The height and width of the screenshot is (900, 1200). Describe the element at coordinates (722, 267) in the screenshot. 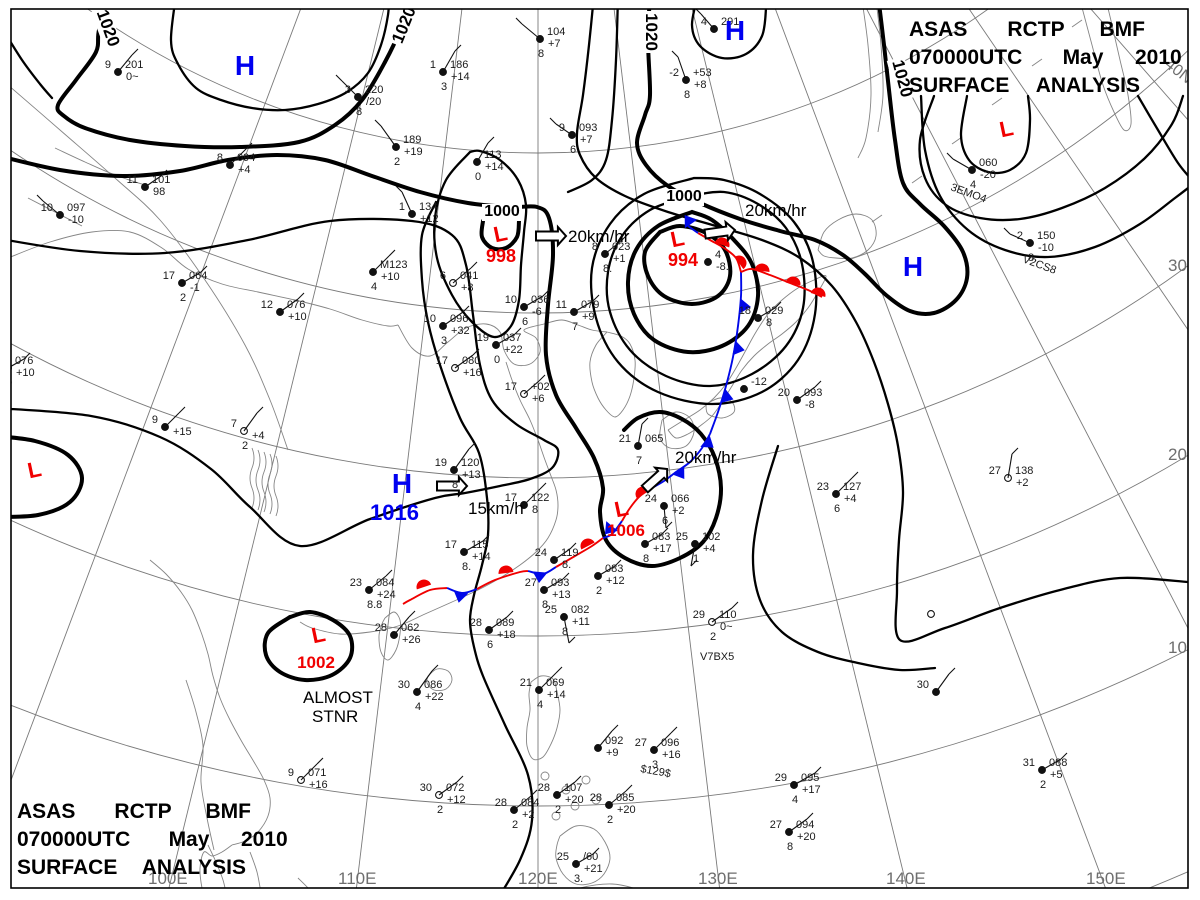

I see `svg-text: -8.` at that location.